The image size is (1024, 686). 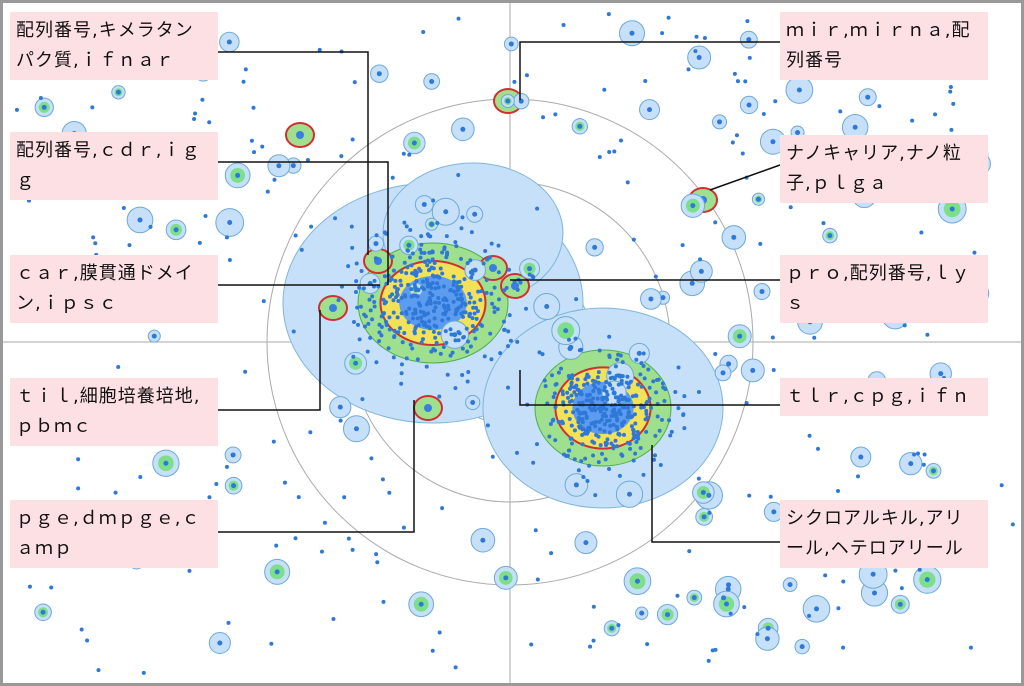 What do you see at coordinates (884, 289) in the screenshot?
I see `topic-label: ｐｒｏ,配列番号,ｌｙｓ` at bounding box center [884, 289].